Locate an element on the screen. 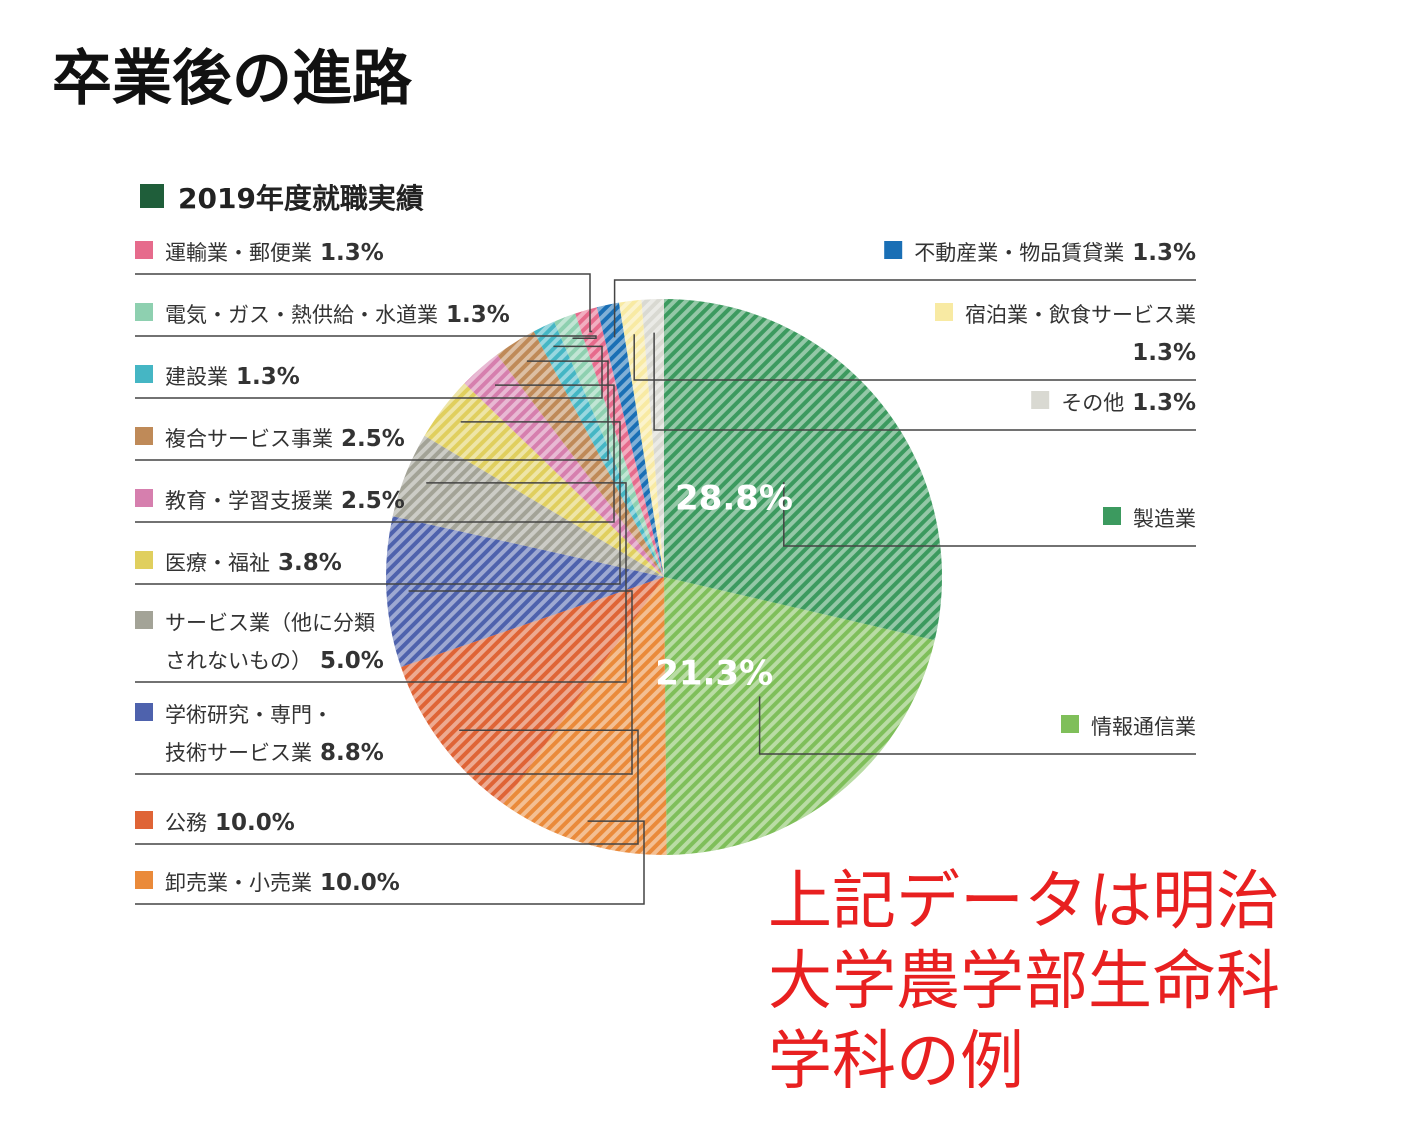 Image resolution: width=1414 pixels, height=1146 pixels. slice-value-label: 21.3% is located at coordinates (714, 674).